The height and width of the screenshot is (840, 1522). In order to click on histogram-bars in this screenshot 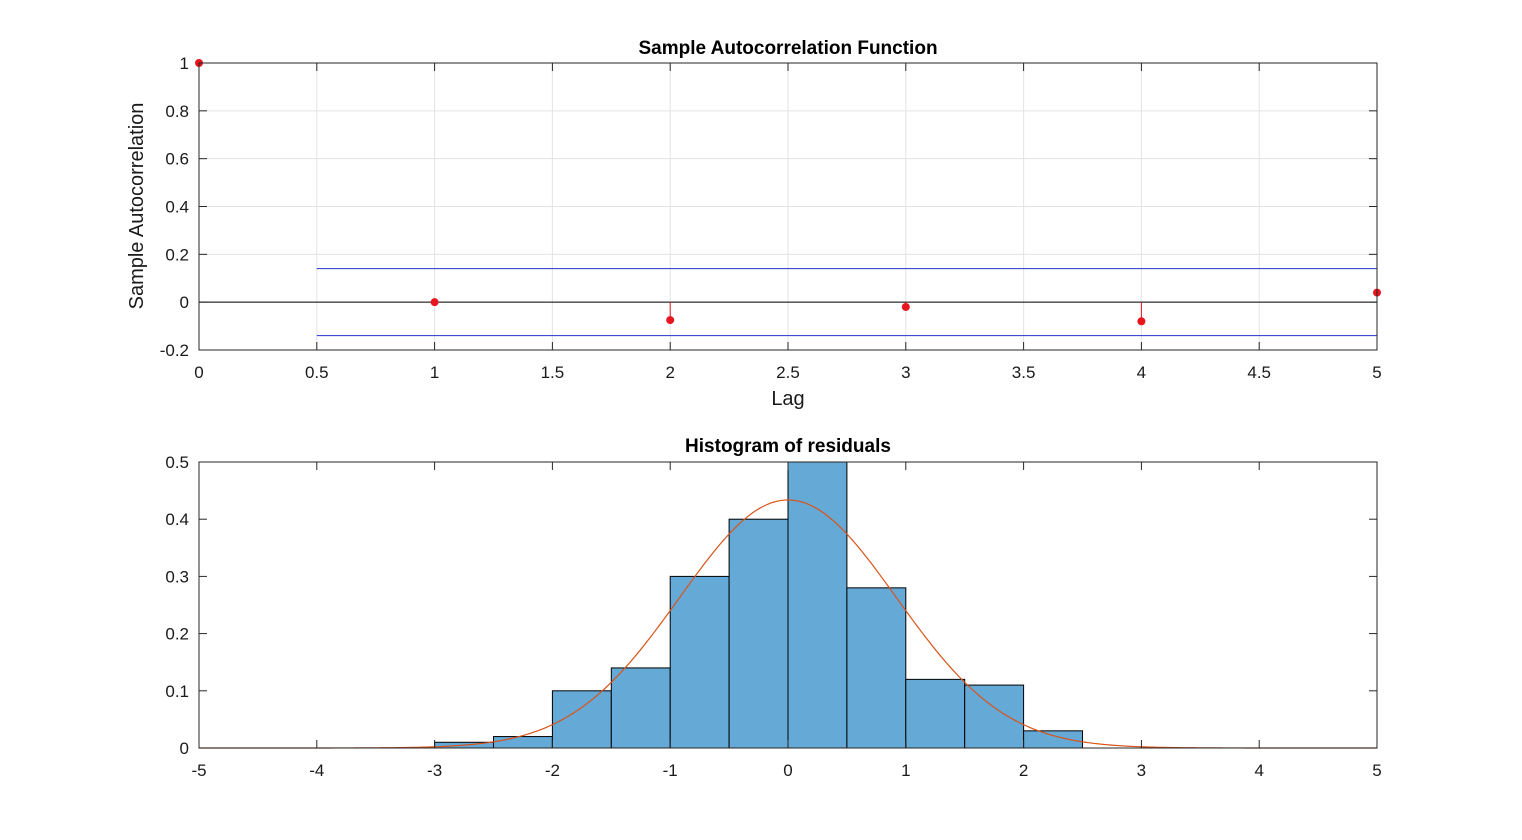, I will do `click(758, 605)`.